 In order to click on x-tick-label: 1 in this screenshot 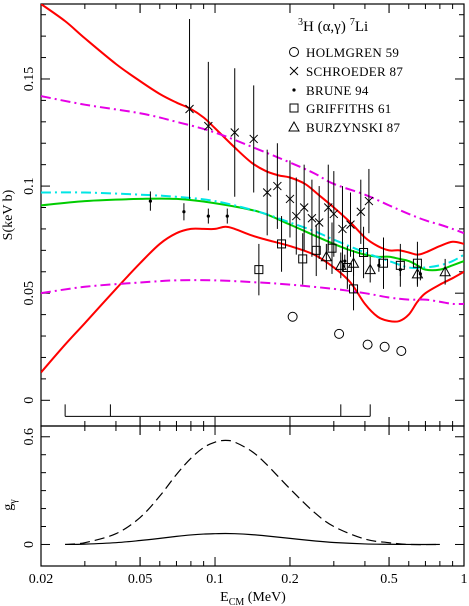, I will do `click(464, 579)`.